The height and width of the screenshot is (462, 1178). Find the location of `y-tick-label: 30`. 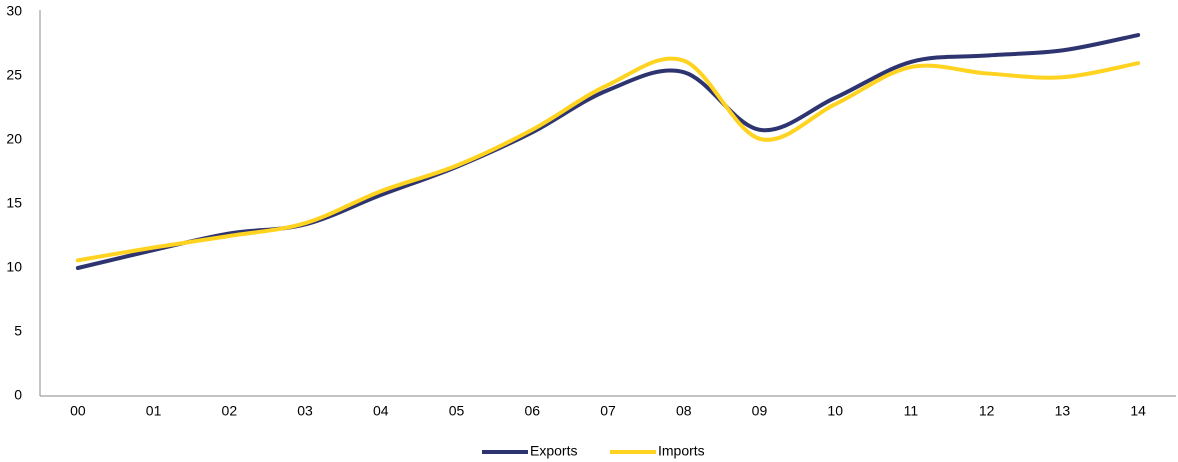

y-tick-label: 30 is located at coordinates (14, 11).